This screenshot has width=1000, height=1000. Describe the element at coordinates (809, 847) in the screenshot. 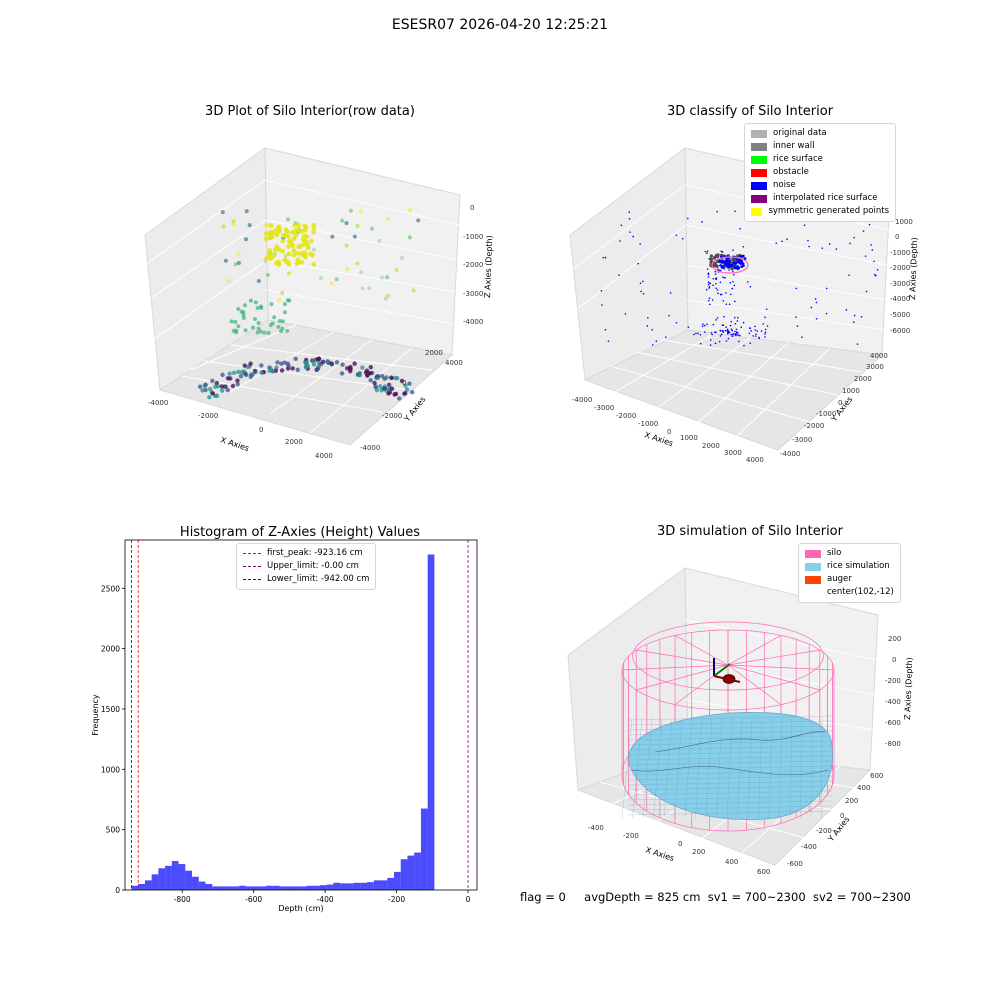

I see `sim-ytick: -400` at that location.